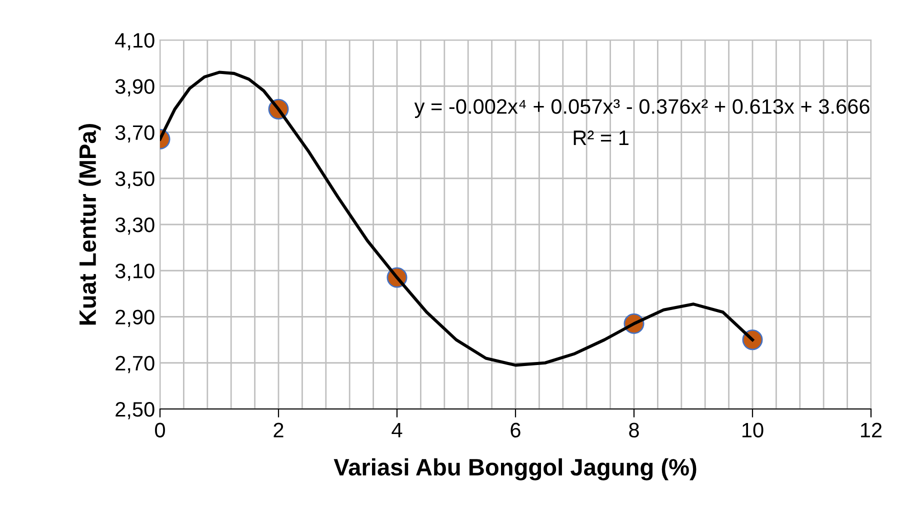 This screenshot has height=527, width=908. I want to click on y-tick-label: 2,70, so click(135, 365).